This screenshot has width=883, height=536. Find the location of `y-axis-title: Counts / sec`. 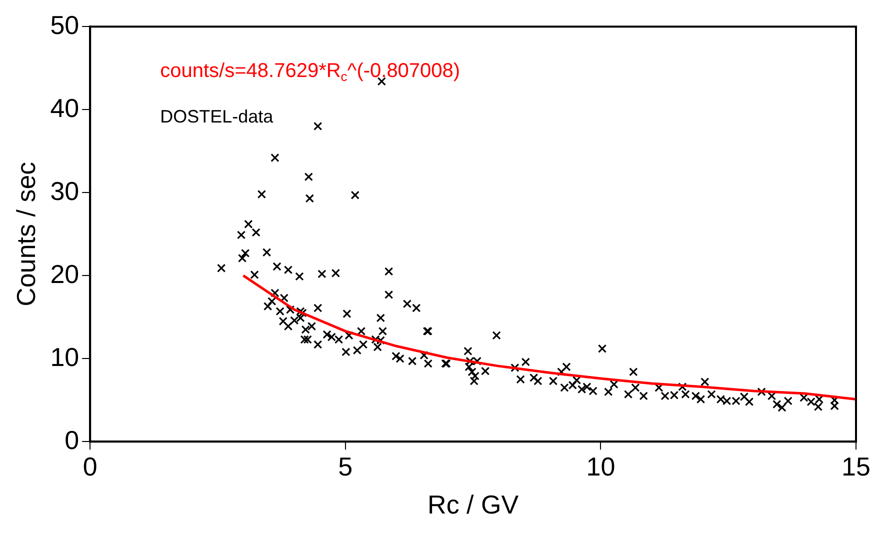

y-axis-title: Counts / sec is located at coordinates (25, 234).